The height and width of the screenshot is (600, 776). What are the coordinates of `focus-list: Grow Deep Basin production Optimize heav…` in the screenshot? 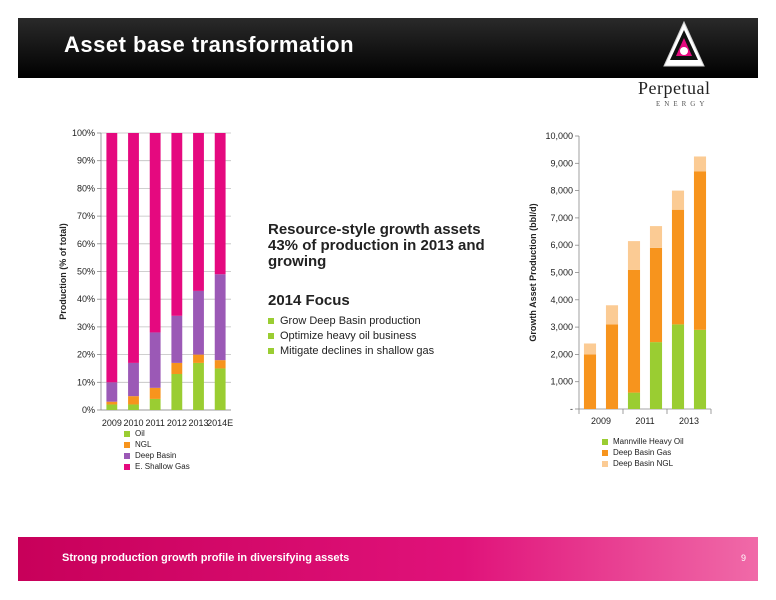 It's located at (383, 335).